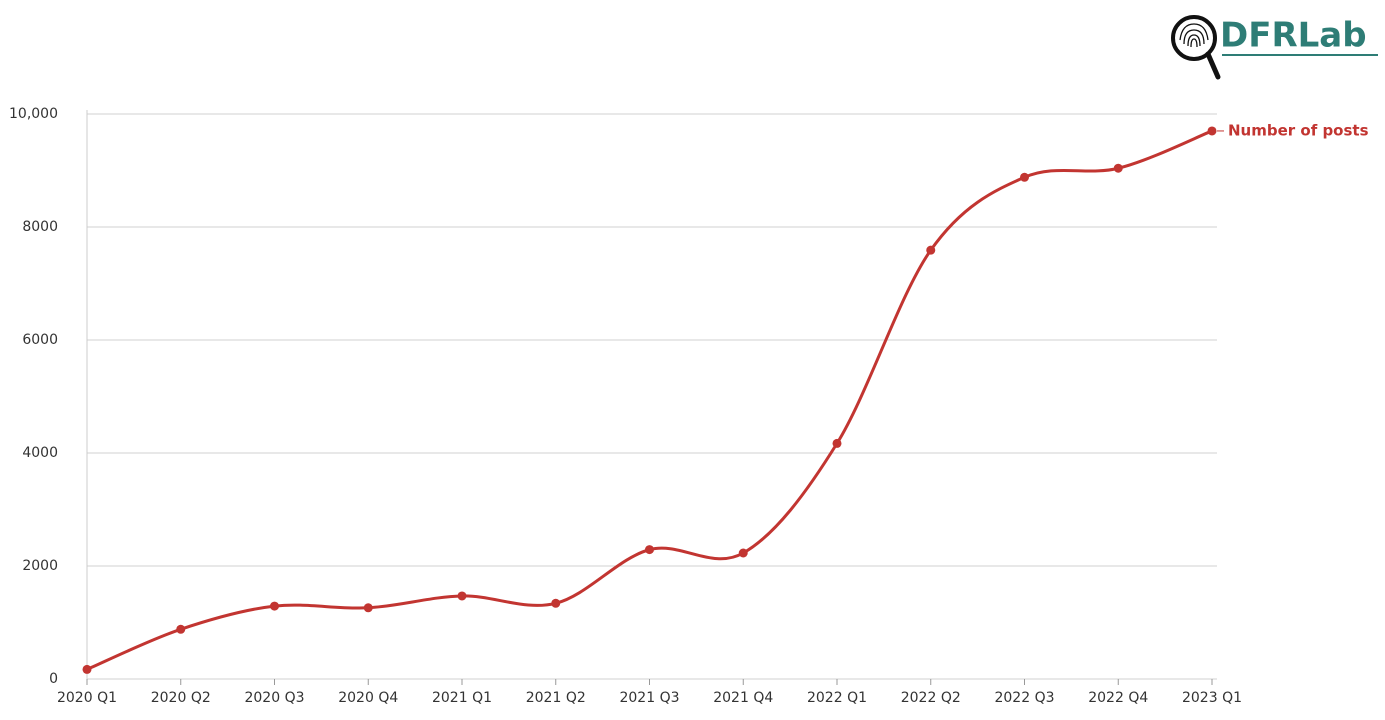  What do you see at coordinates (1213, 65) in the screenshot?
I see `logo-icon-handle` at bounding box center [1213, 65].